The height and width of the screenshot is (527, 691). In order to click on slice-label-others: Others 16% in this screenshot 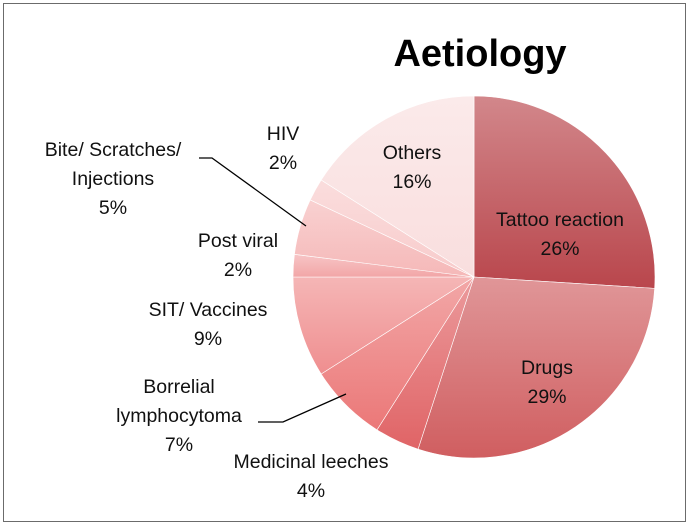, I will do `click(412, 167)`.